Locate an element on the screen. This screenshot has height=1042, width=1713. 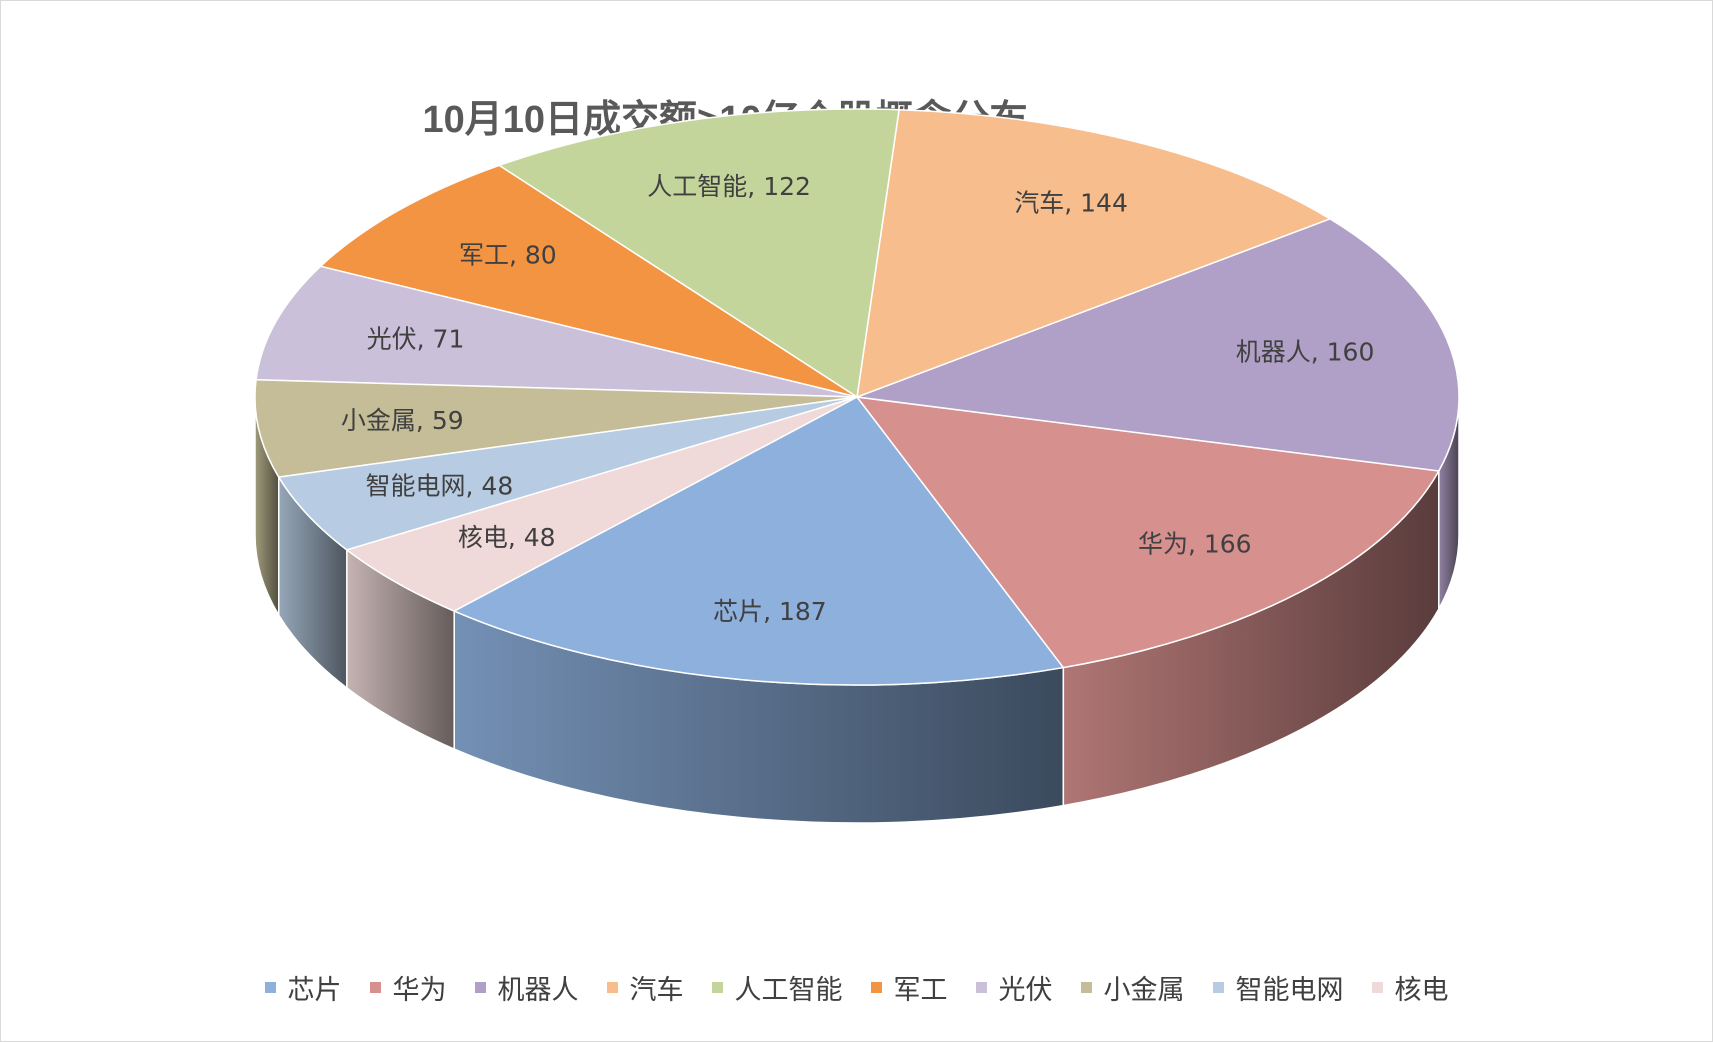
data-label-小金属: 小金属, 59 is located at coordinates (402, 420).